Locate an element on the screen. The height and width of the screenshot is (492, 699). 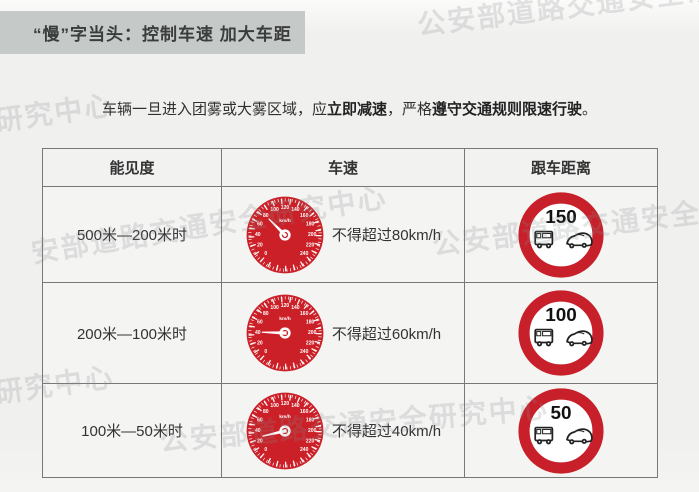
speed-cell: 不得超过40km/h is located at coordinates (343, 430).